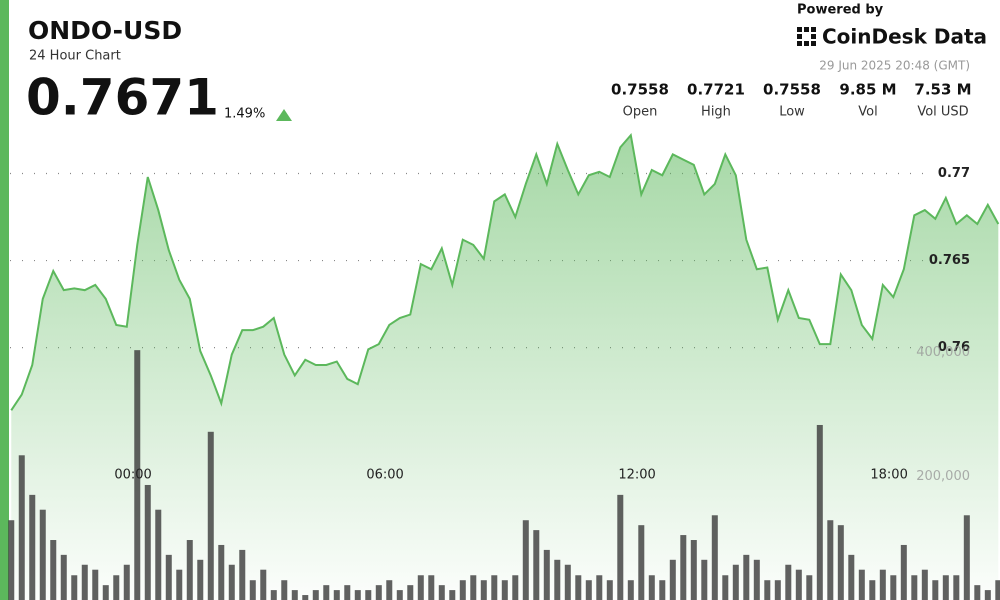 Image resolution: width=1000 pixels, height=600 pixels. I want to click on title: ONDO-USD, so click(105, 30).